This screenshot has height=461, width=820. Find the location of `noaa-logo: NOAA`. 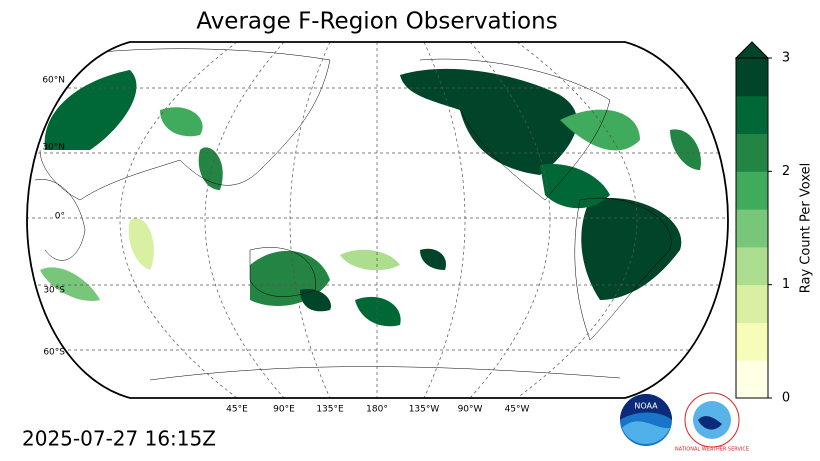

noaa-logo: NOAA is located at coordinates (646, 420).